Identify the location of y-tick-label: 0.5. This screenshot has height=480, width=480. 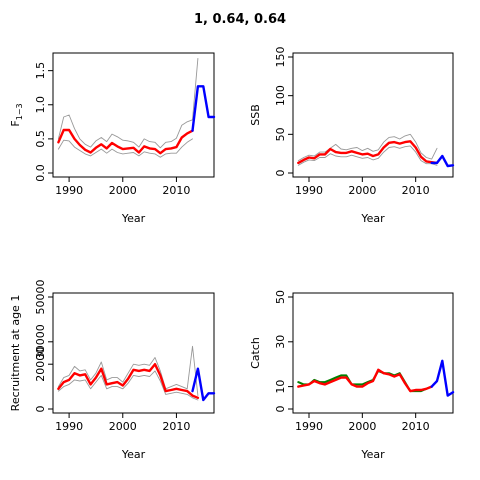
(40, 139).